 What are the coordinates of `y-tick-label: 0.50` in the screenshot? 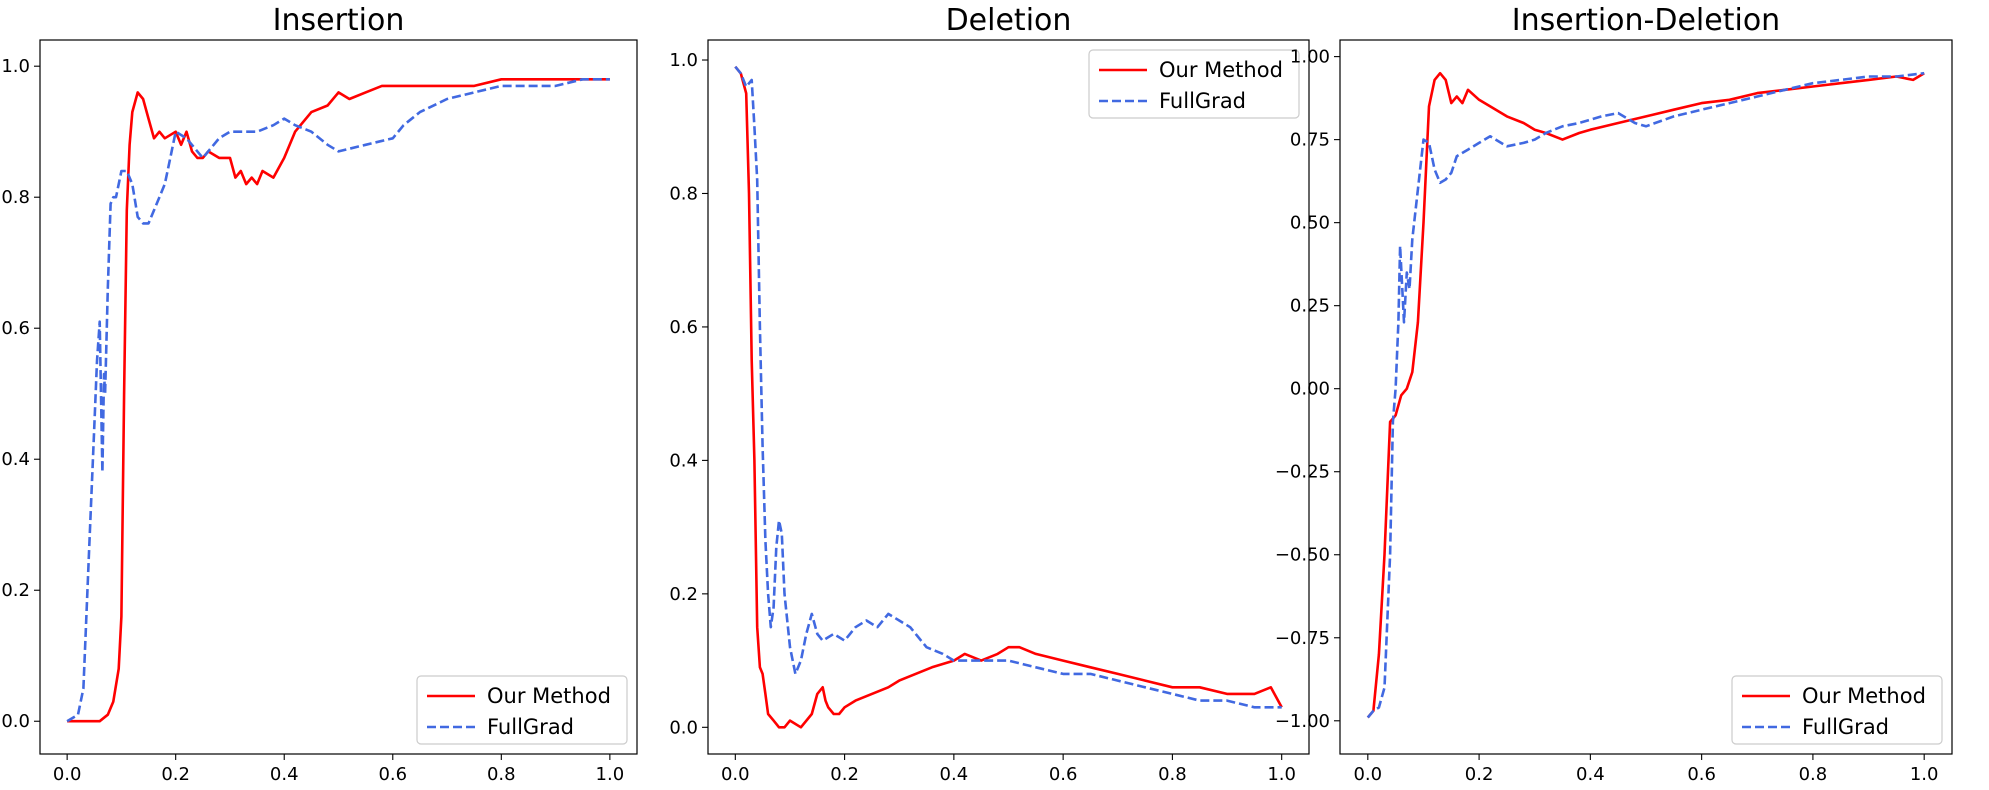 It's located at (1310, 223).